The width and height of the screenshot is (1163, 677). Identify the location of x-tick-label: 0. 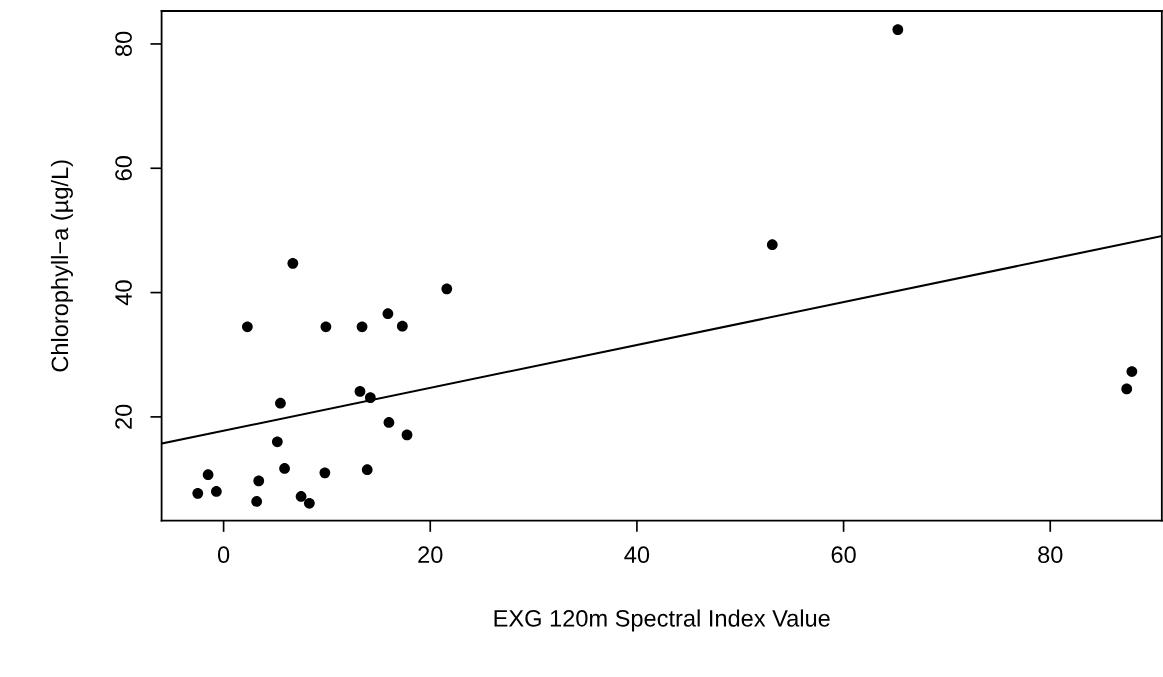
(223, 555).